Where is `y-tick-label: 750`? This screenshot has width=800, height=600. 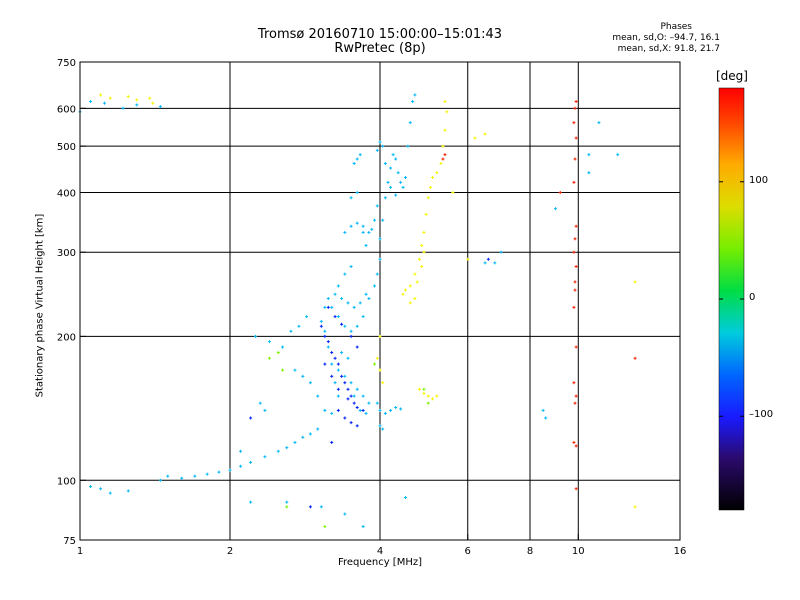
y-tick-label: 750 is located at coordinates (66, 63).